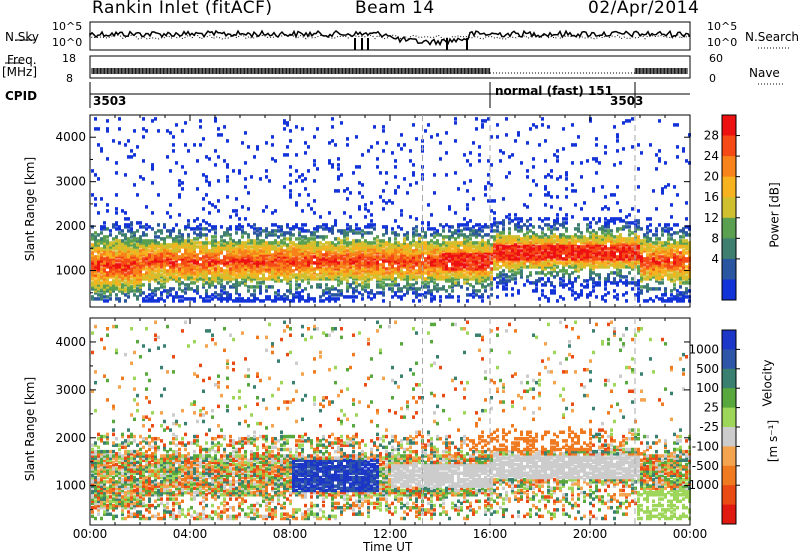 This screenshot has width=800, height=554. Describe the element at coordinates (69, 78) in the screenshot. I see `freq-tick-bottom: 8` at that location.